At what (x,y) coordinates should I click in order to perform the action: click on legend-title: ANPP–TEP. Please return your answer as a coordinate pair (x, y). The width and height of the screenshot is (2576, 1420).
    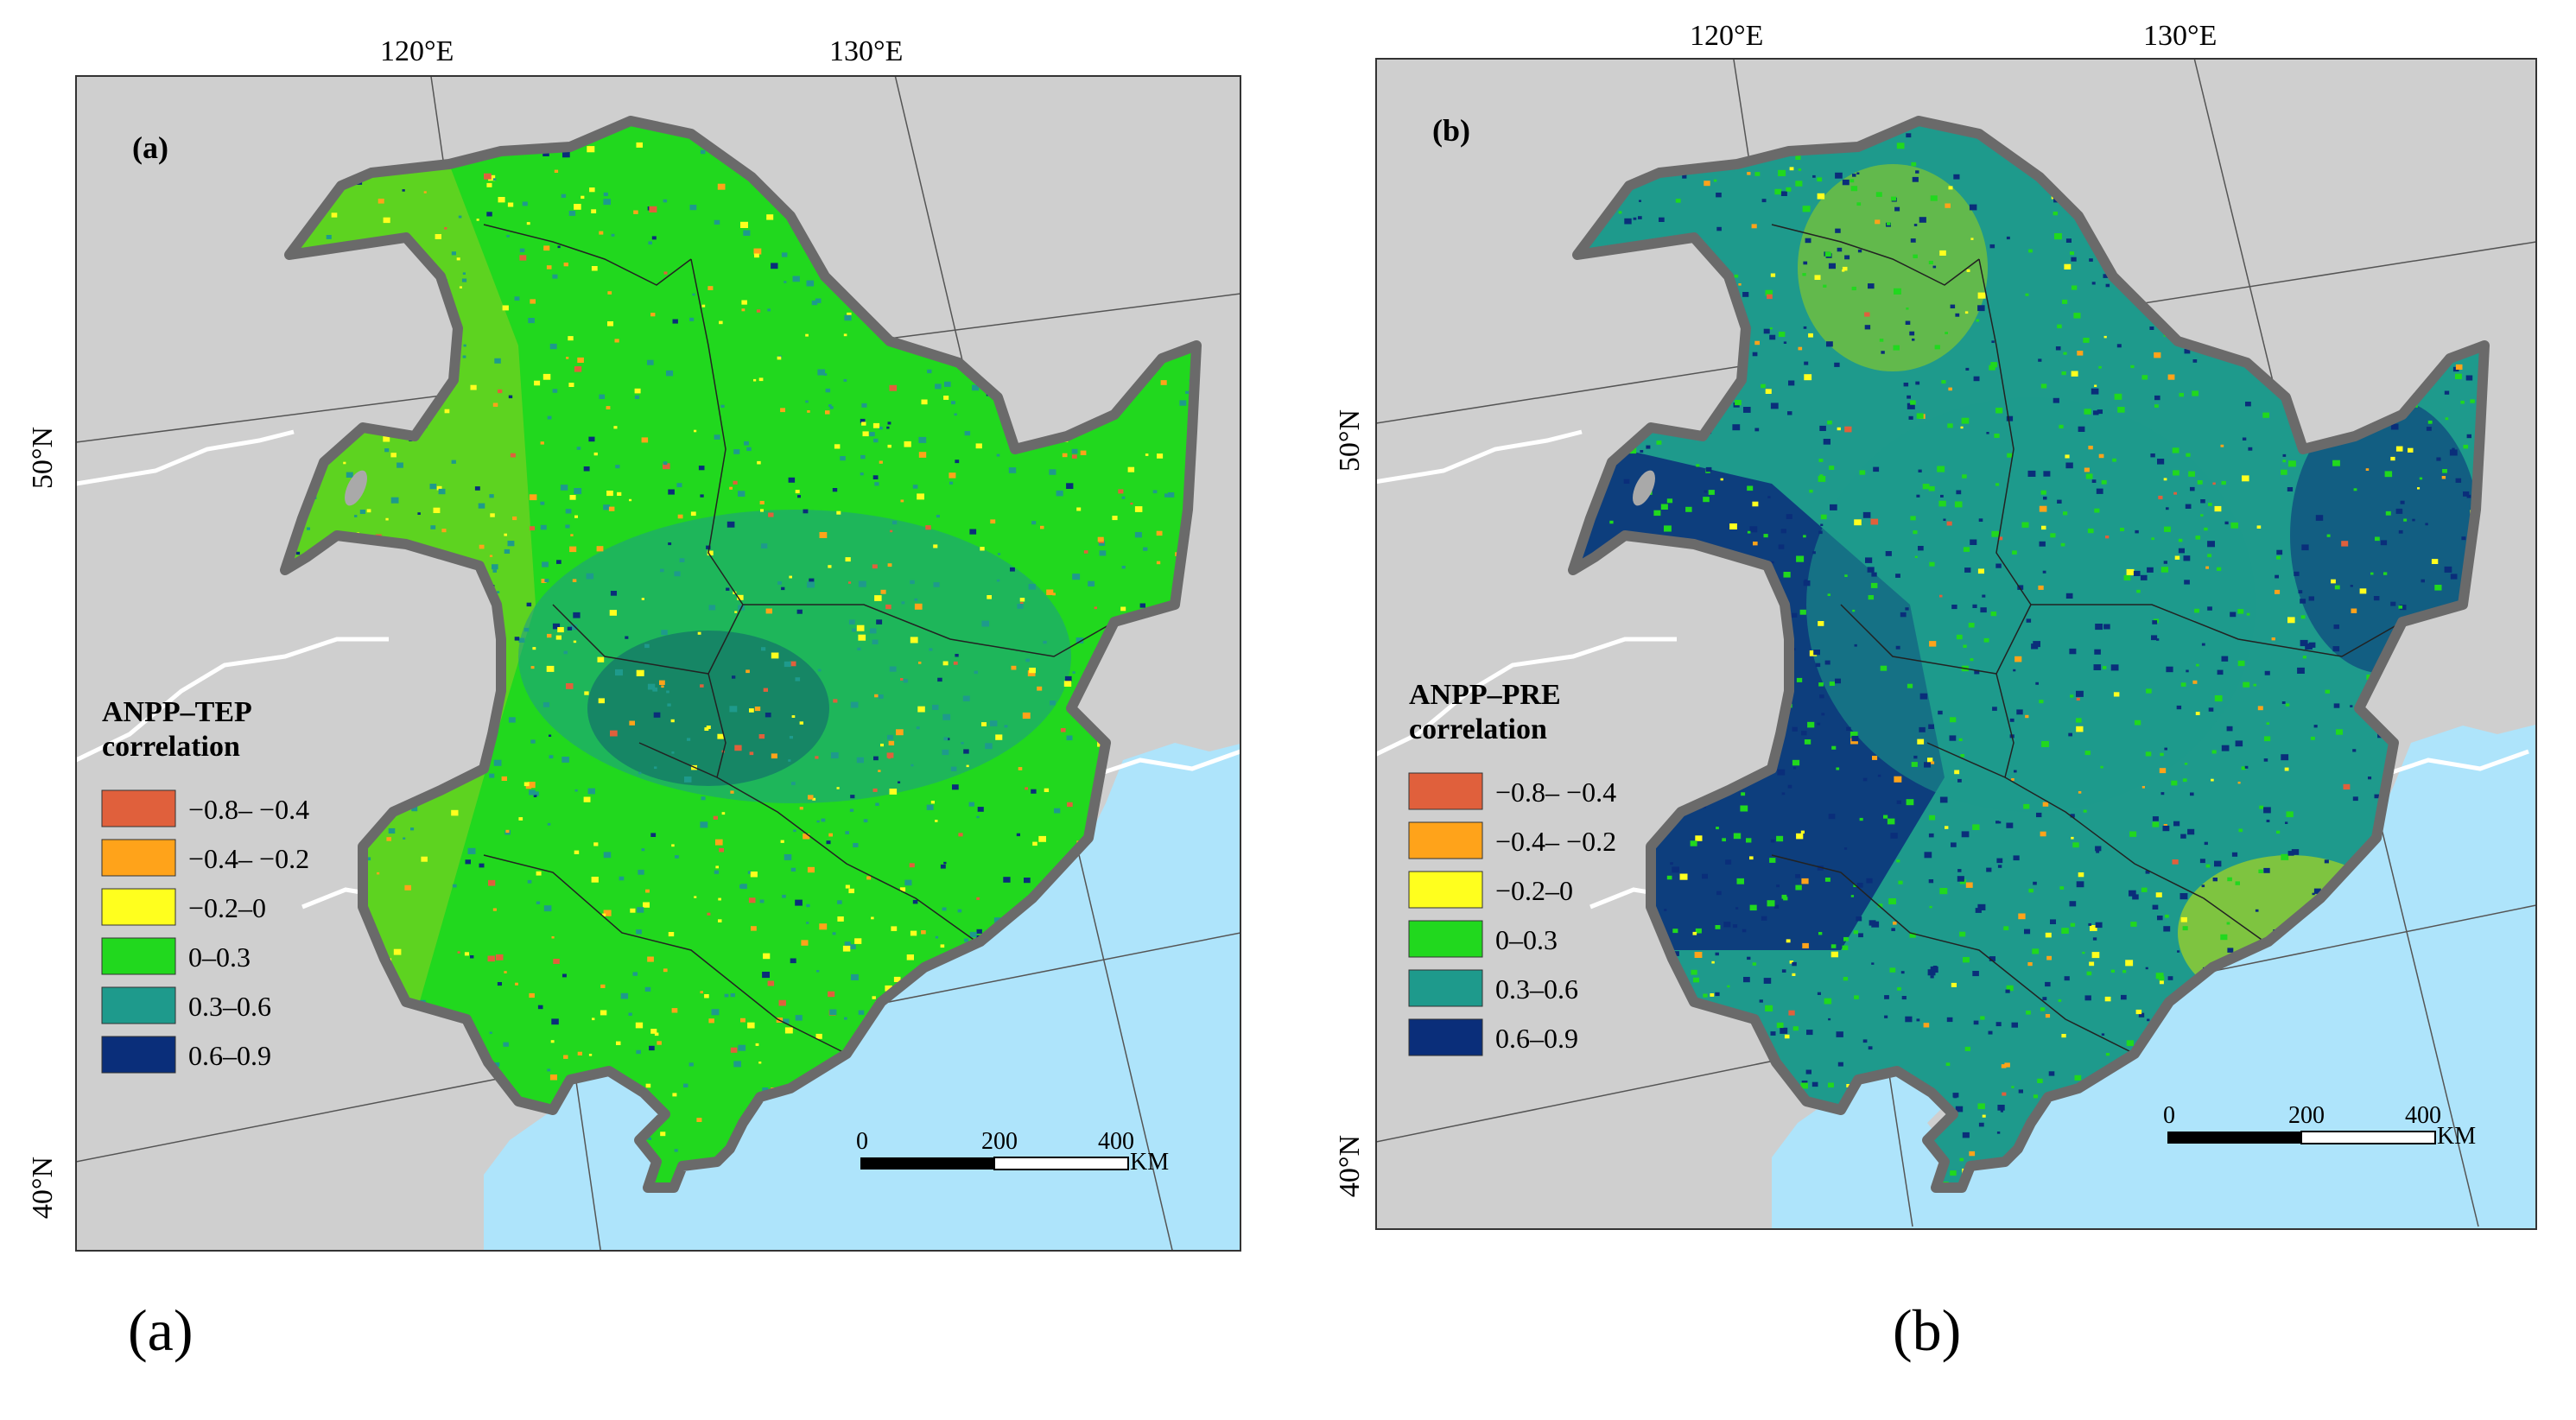
    Looking at the image, I should click on (177, 712).